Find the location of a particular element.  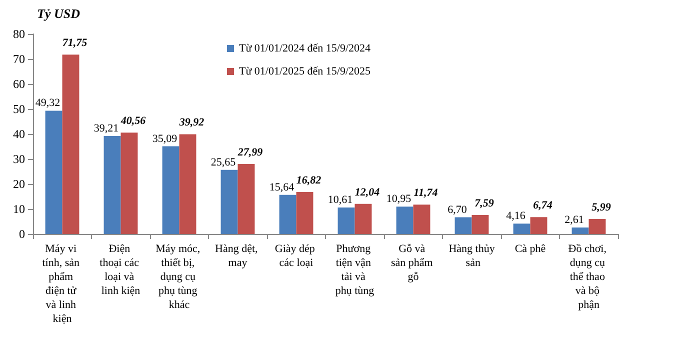

x-tick-label: Đồ chơi, dụng cụ thể thao và bộ phận is located at coordinates (589, 277).